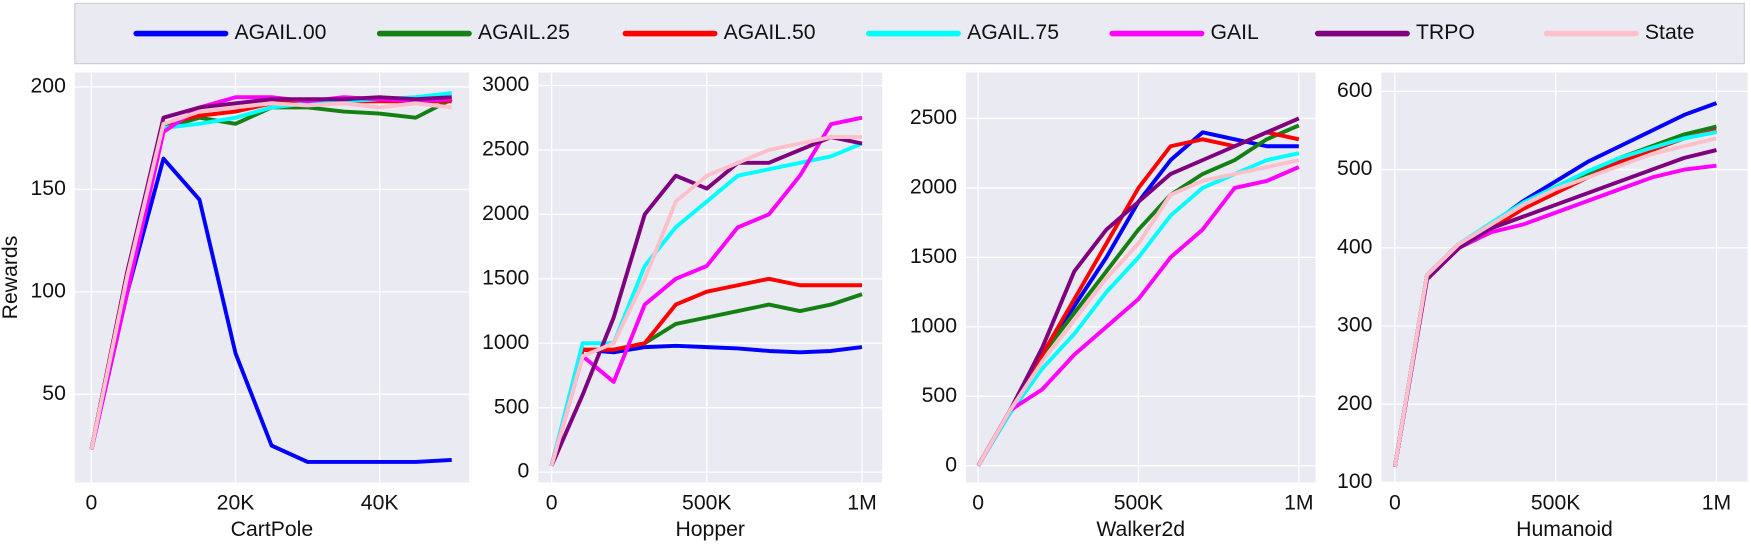 The width and height of the screenshot is (1751, 545). Describe the element at coordinates (54, 393) in the screenshot. I see `y-tick-label: 50` at that location.